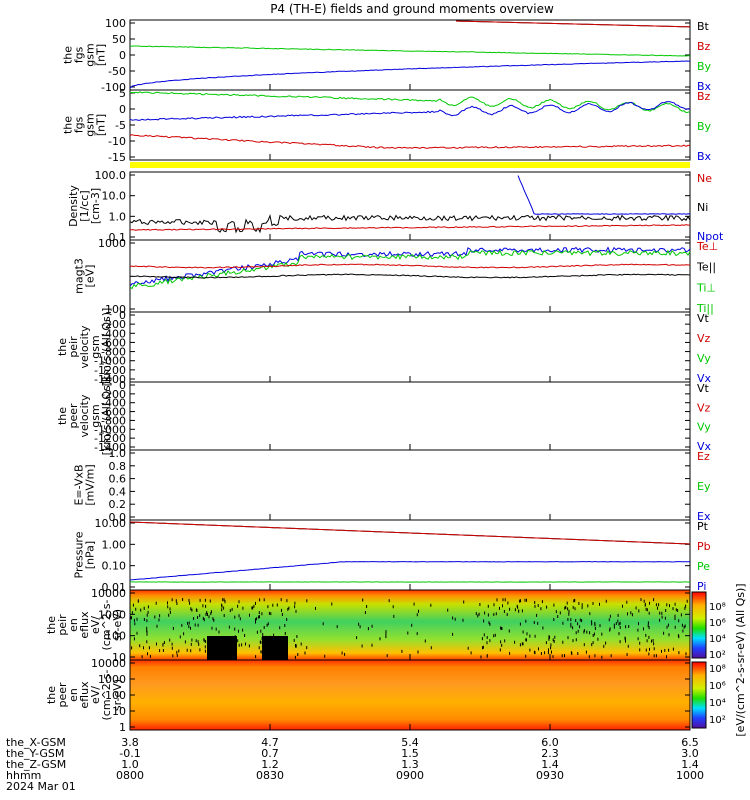 This screenshot has width=750, height=800. Describe the element at coordinates (550, 742) in the screenshot. I see `x-tick-label: 6.0` at that location.